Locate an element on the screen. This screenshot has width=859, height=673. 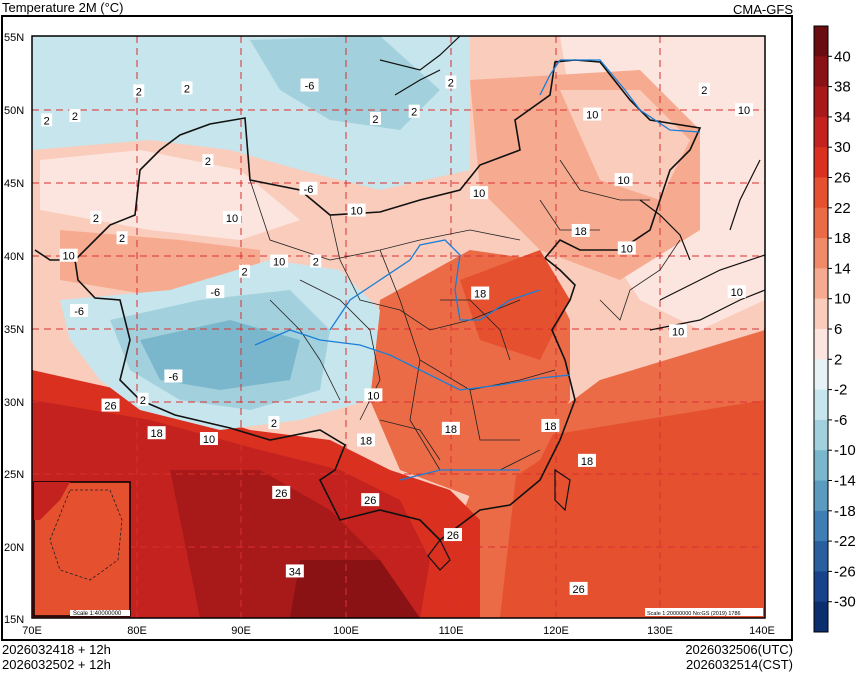
colorbar-label: 30 is located at coordinates (842, 147).